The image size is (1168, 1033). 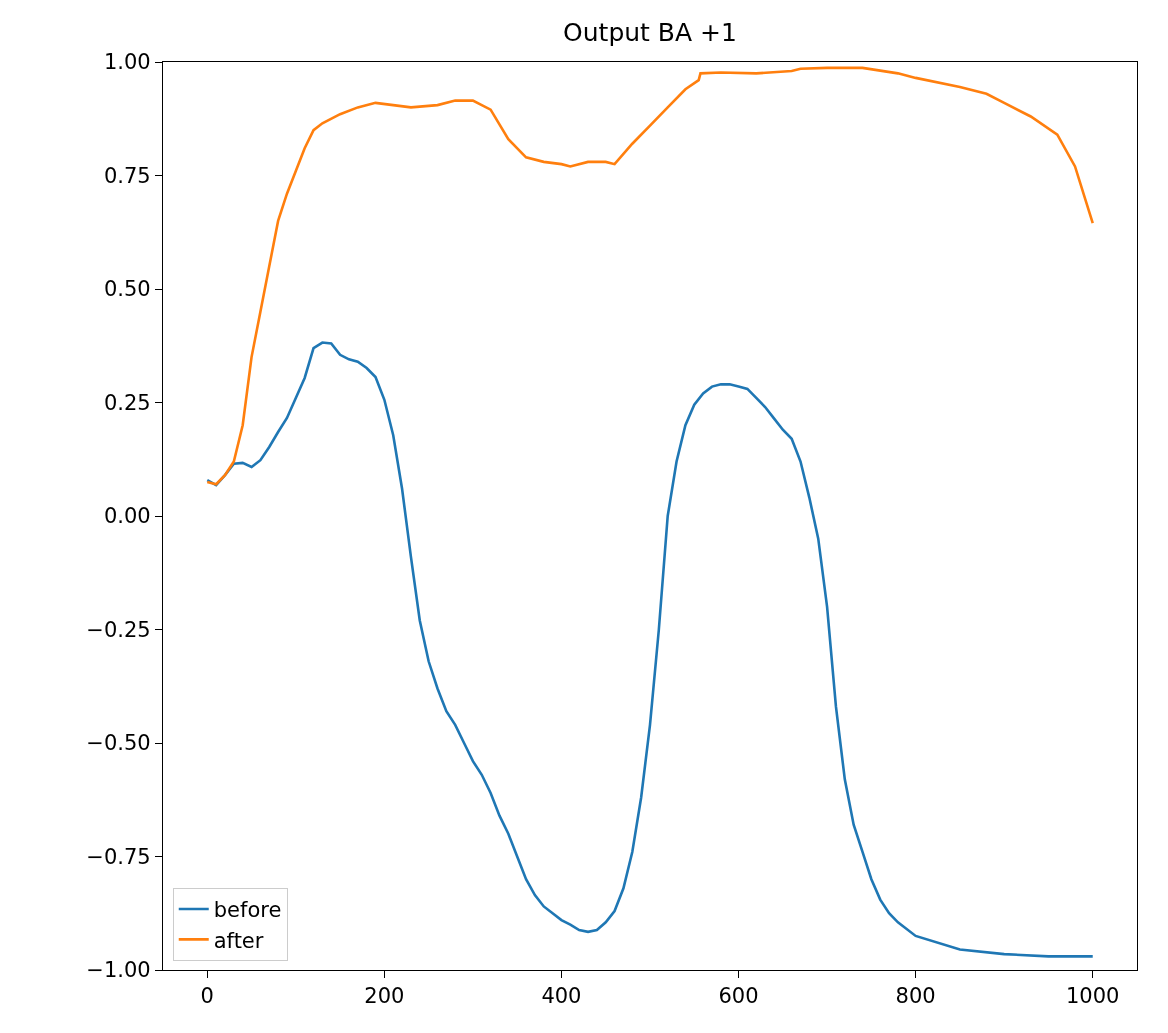 I want to click on y-tick-label: −1.00, so click(x=118, y=970).